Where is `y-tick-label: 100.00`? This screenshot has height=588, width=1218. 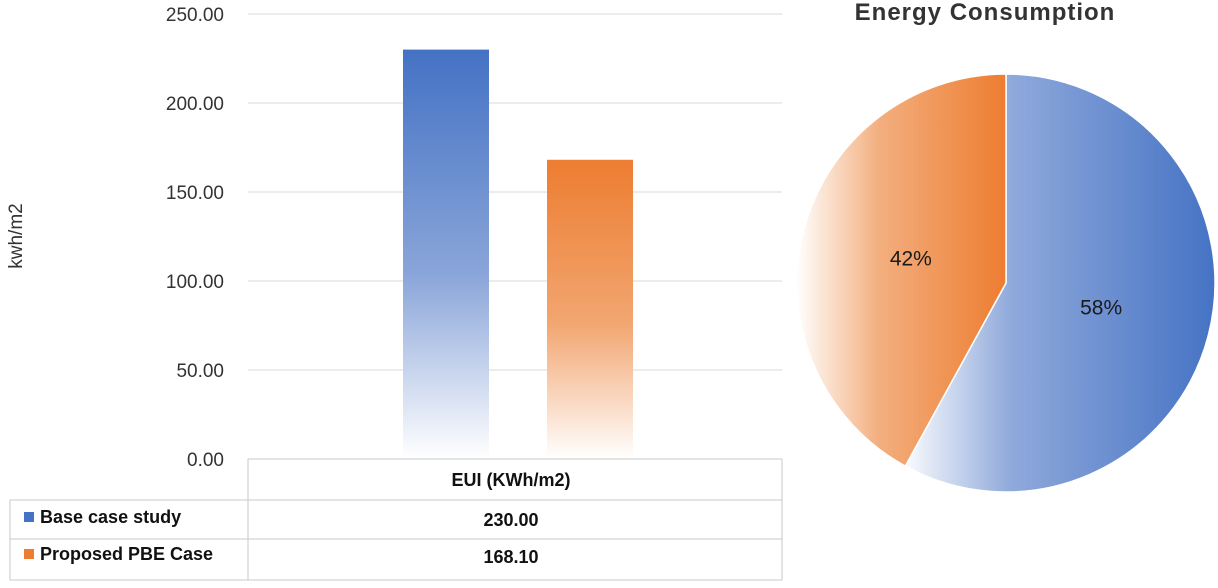 y-tick-label: 100.00 is located at coordinates (195, 282).